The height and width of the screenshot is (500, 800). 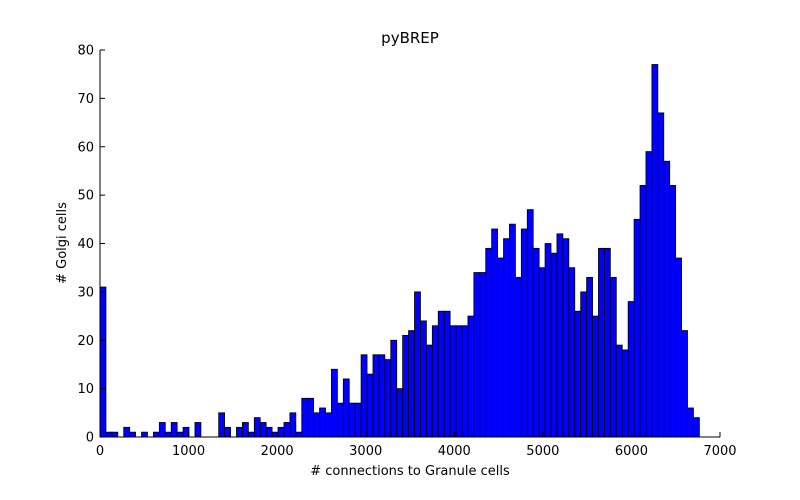 I want to click on x-tick-label: 1000, so click(x=188, y=451).